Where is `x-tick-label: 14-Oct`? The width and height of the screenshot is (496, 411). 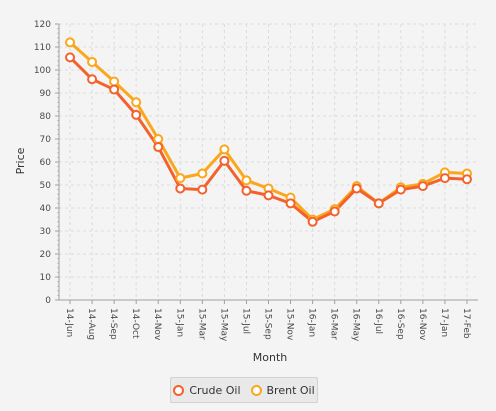 x-tick-label: 14-Oct is located at coordinates (135, 323).